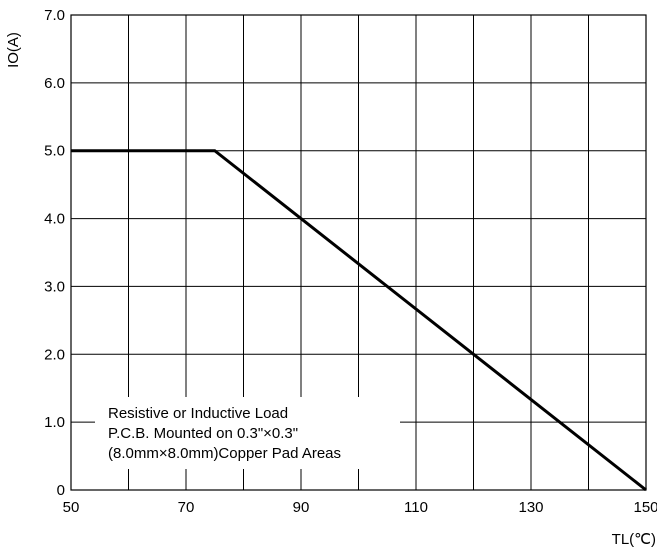 The width and height of the screenshot is (657, 549). I want to click on y-tick-label-6: 6.0, so click(54, 83).